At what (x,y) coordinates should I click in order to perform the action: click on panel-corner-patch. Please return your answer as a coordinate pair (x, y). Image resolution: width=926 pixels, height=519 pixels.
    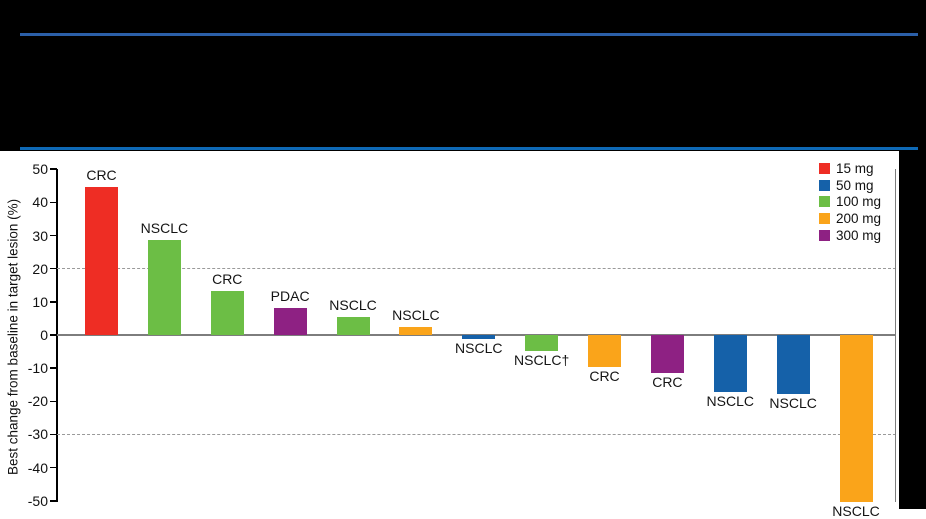
    Looking at the image, I should click on (912, 514).